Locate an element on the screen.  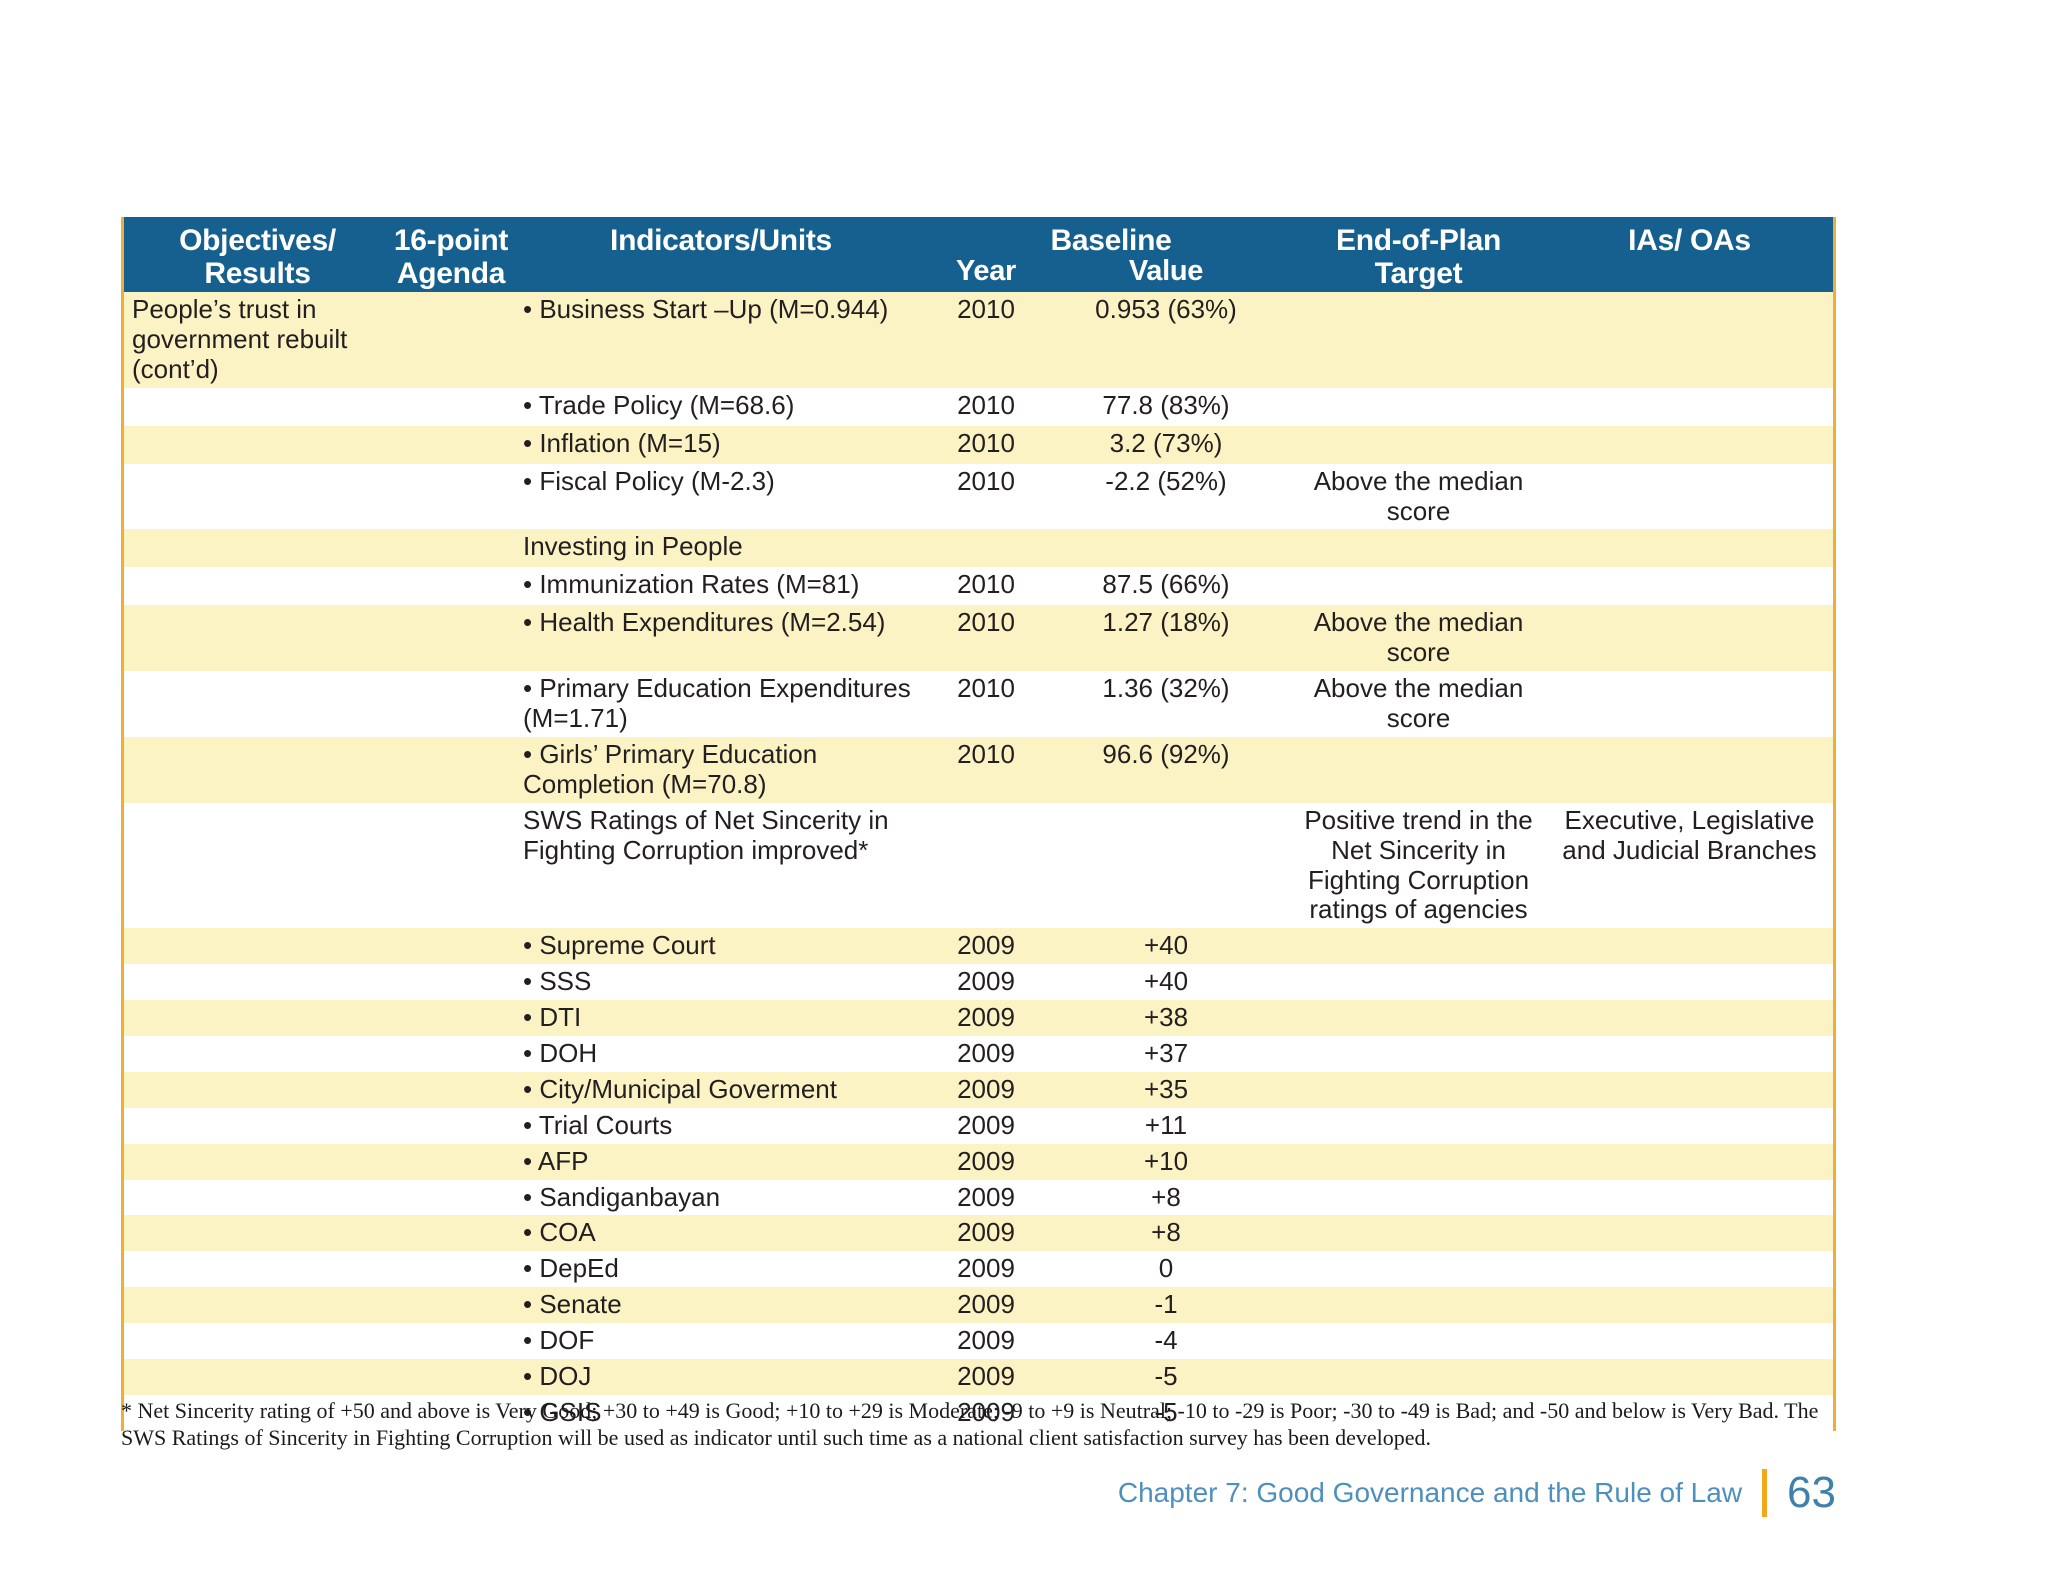
indicator-cell: • Immunization Rates (M=81) is located at coordinates (691, 584).